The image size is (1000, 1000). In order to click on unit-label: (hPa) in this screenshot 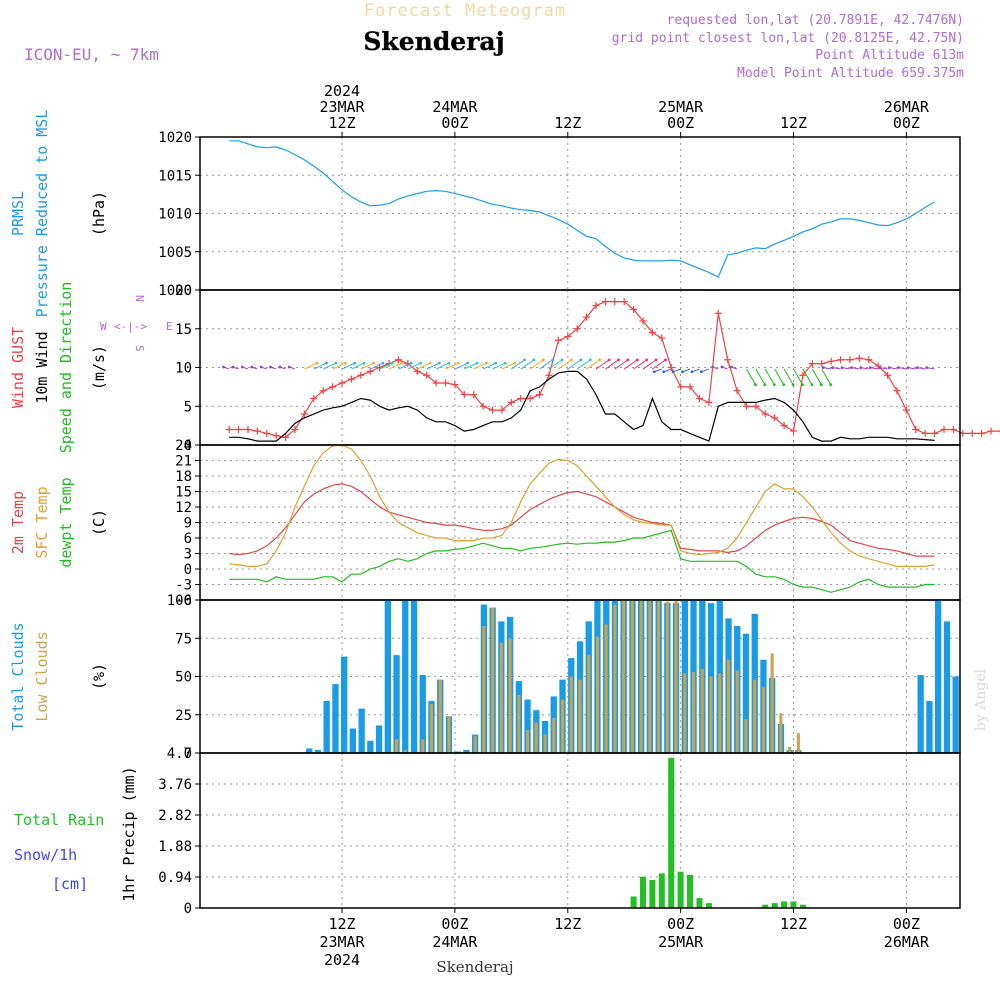, I will do `click(99, 213)`.